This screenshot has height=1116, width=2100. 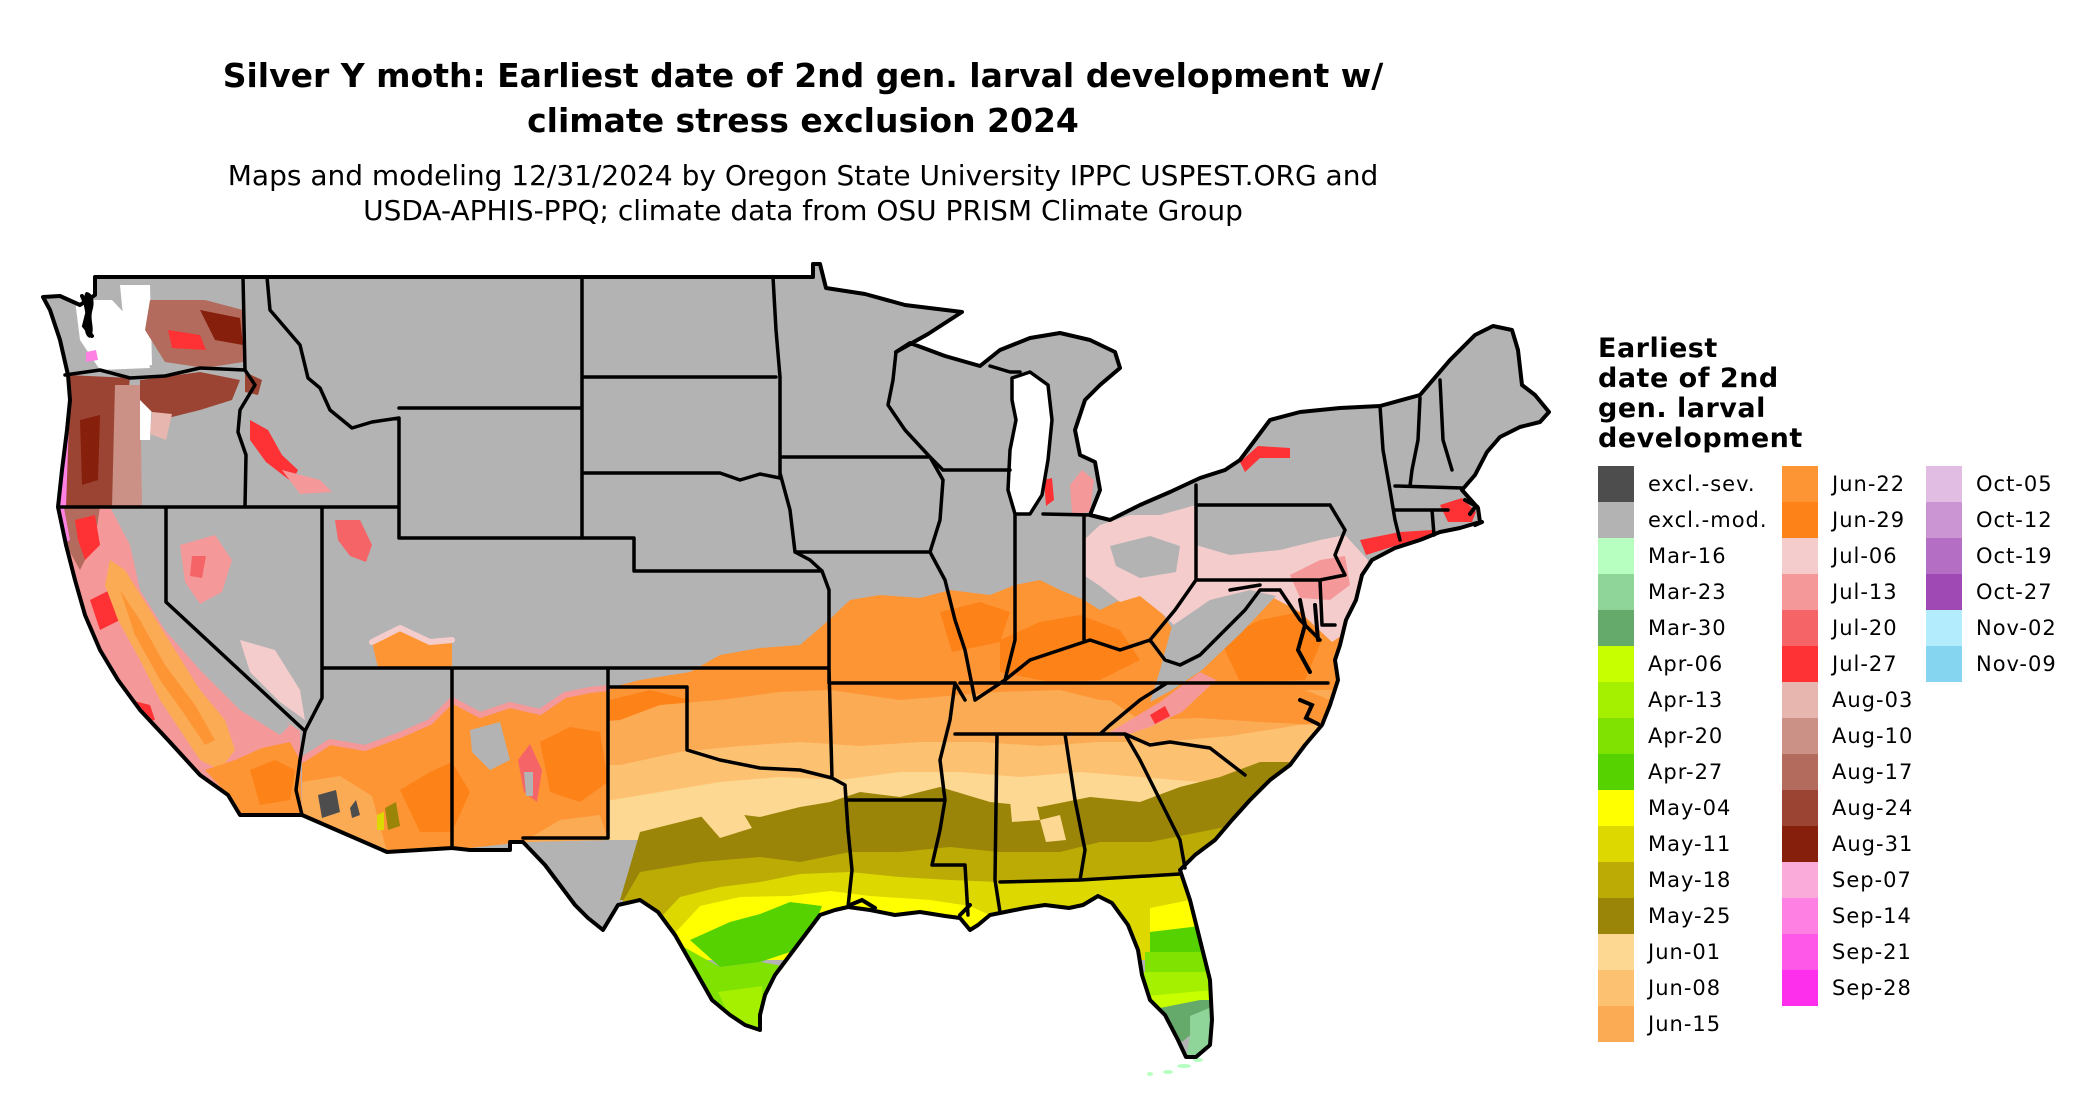 I want to click on legend-item: Mar-16, so click(x=1683, y=556).